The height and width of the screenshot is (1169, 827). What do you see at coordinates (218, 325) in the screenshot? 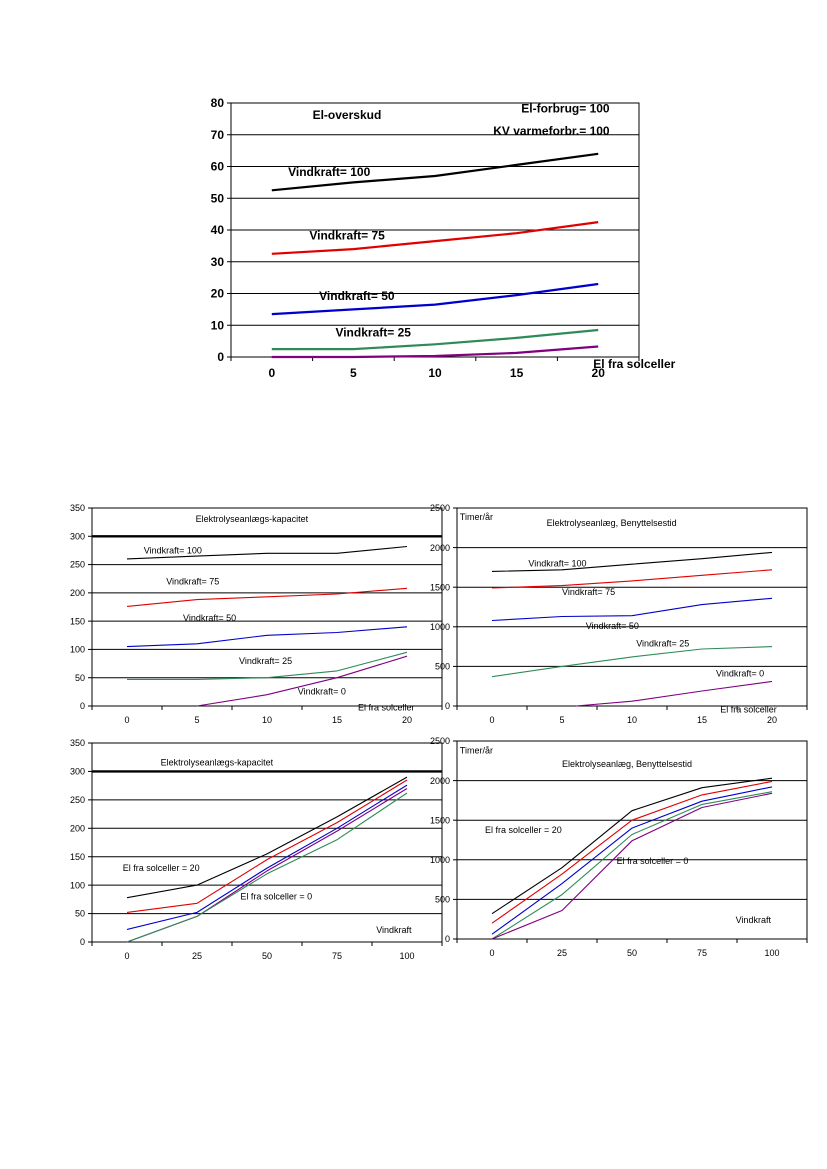
I see `y-tick-label: 10` at bounding box center [218, 325].